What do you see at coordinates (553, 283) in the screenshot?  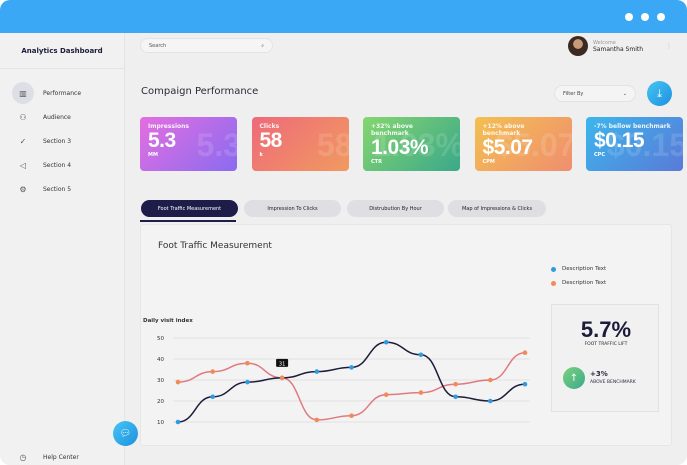 I see `legend-dot-icon` at bounding box center [553, 283].